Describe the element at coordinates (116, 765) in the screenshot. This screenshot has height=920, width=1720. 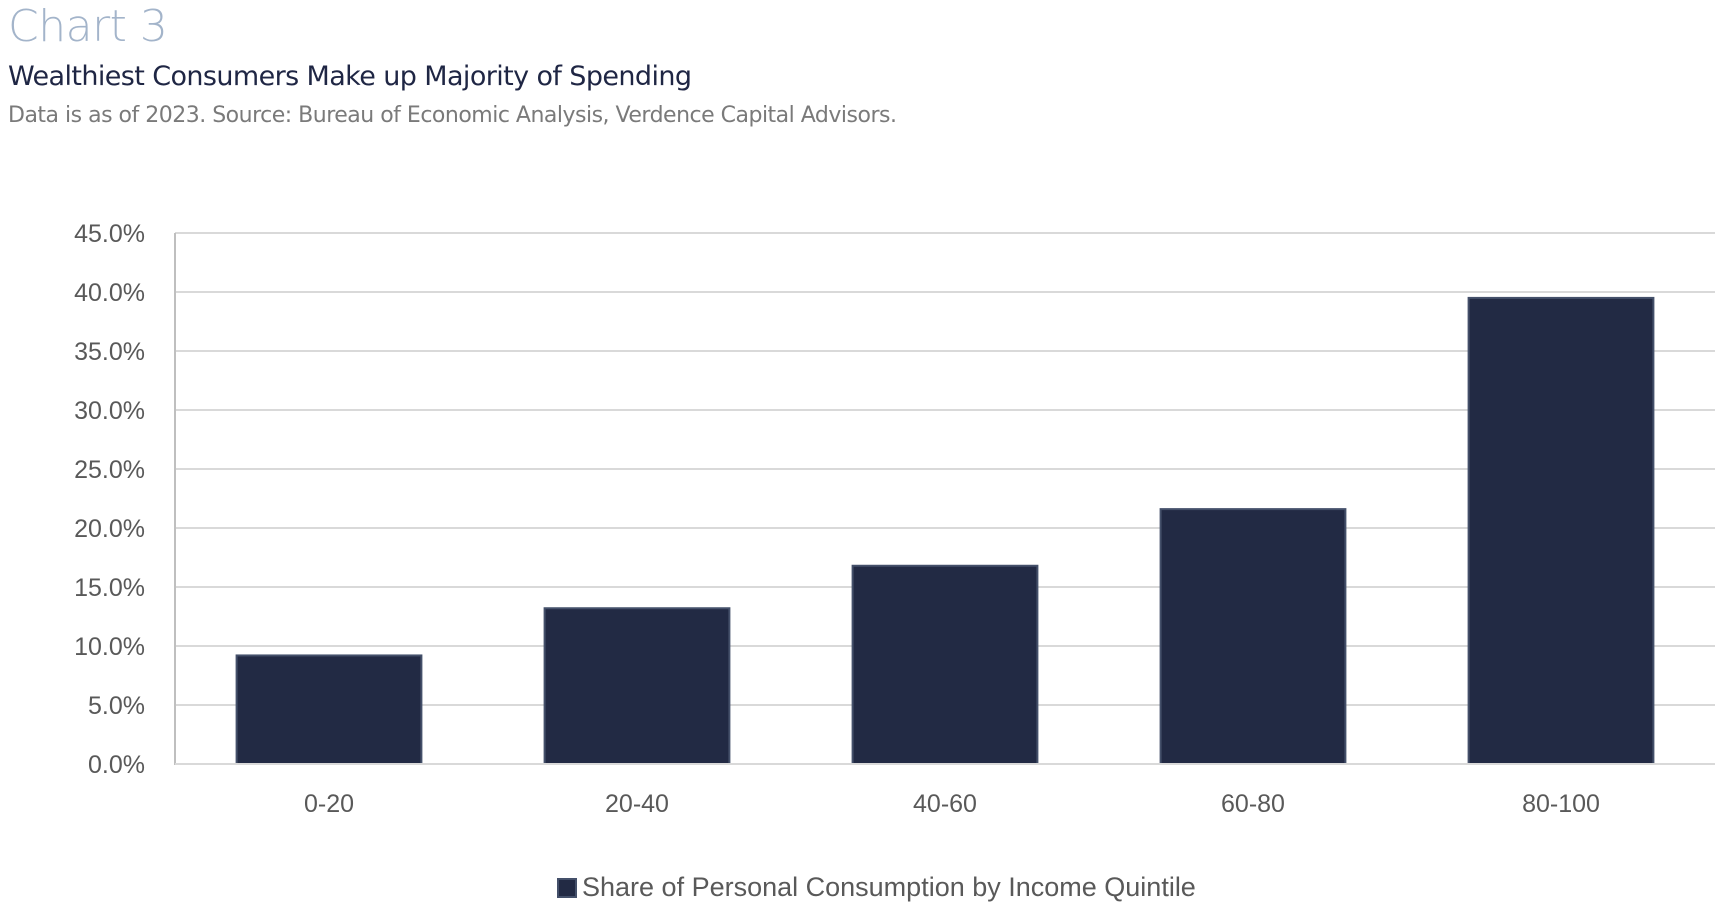
I see `y-tick-label: 0.0%` at that location.